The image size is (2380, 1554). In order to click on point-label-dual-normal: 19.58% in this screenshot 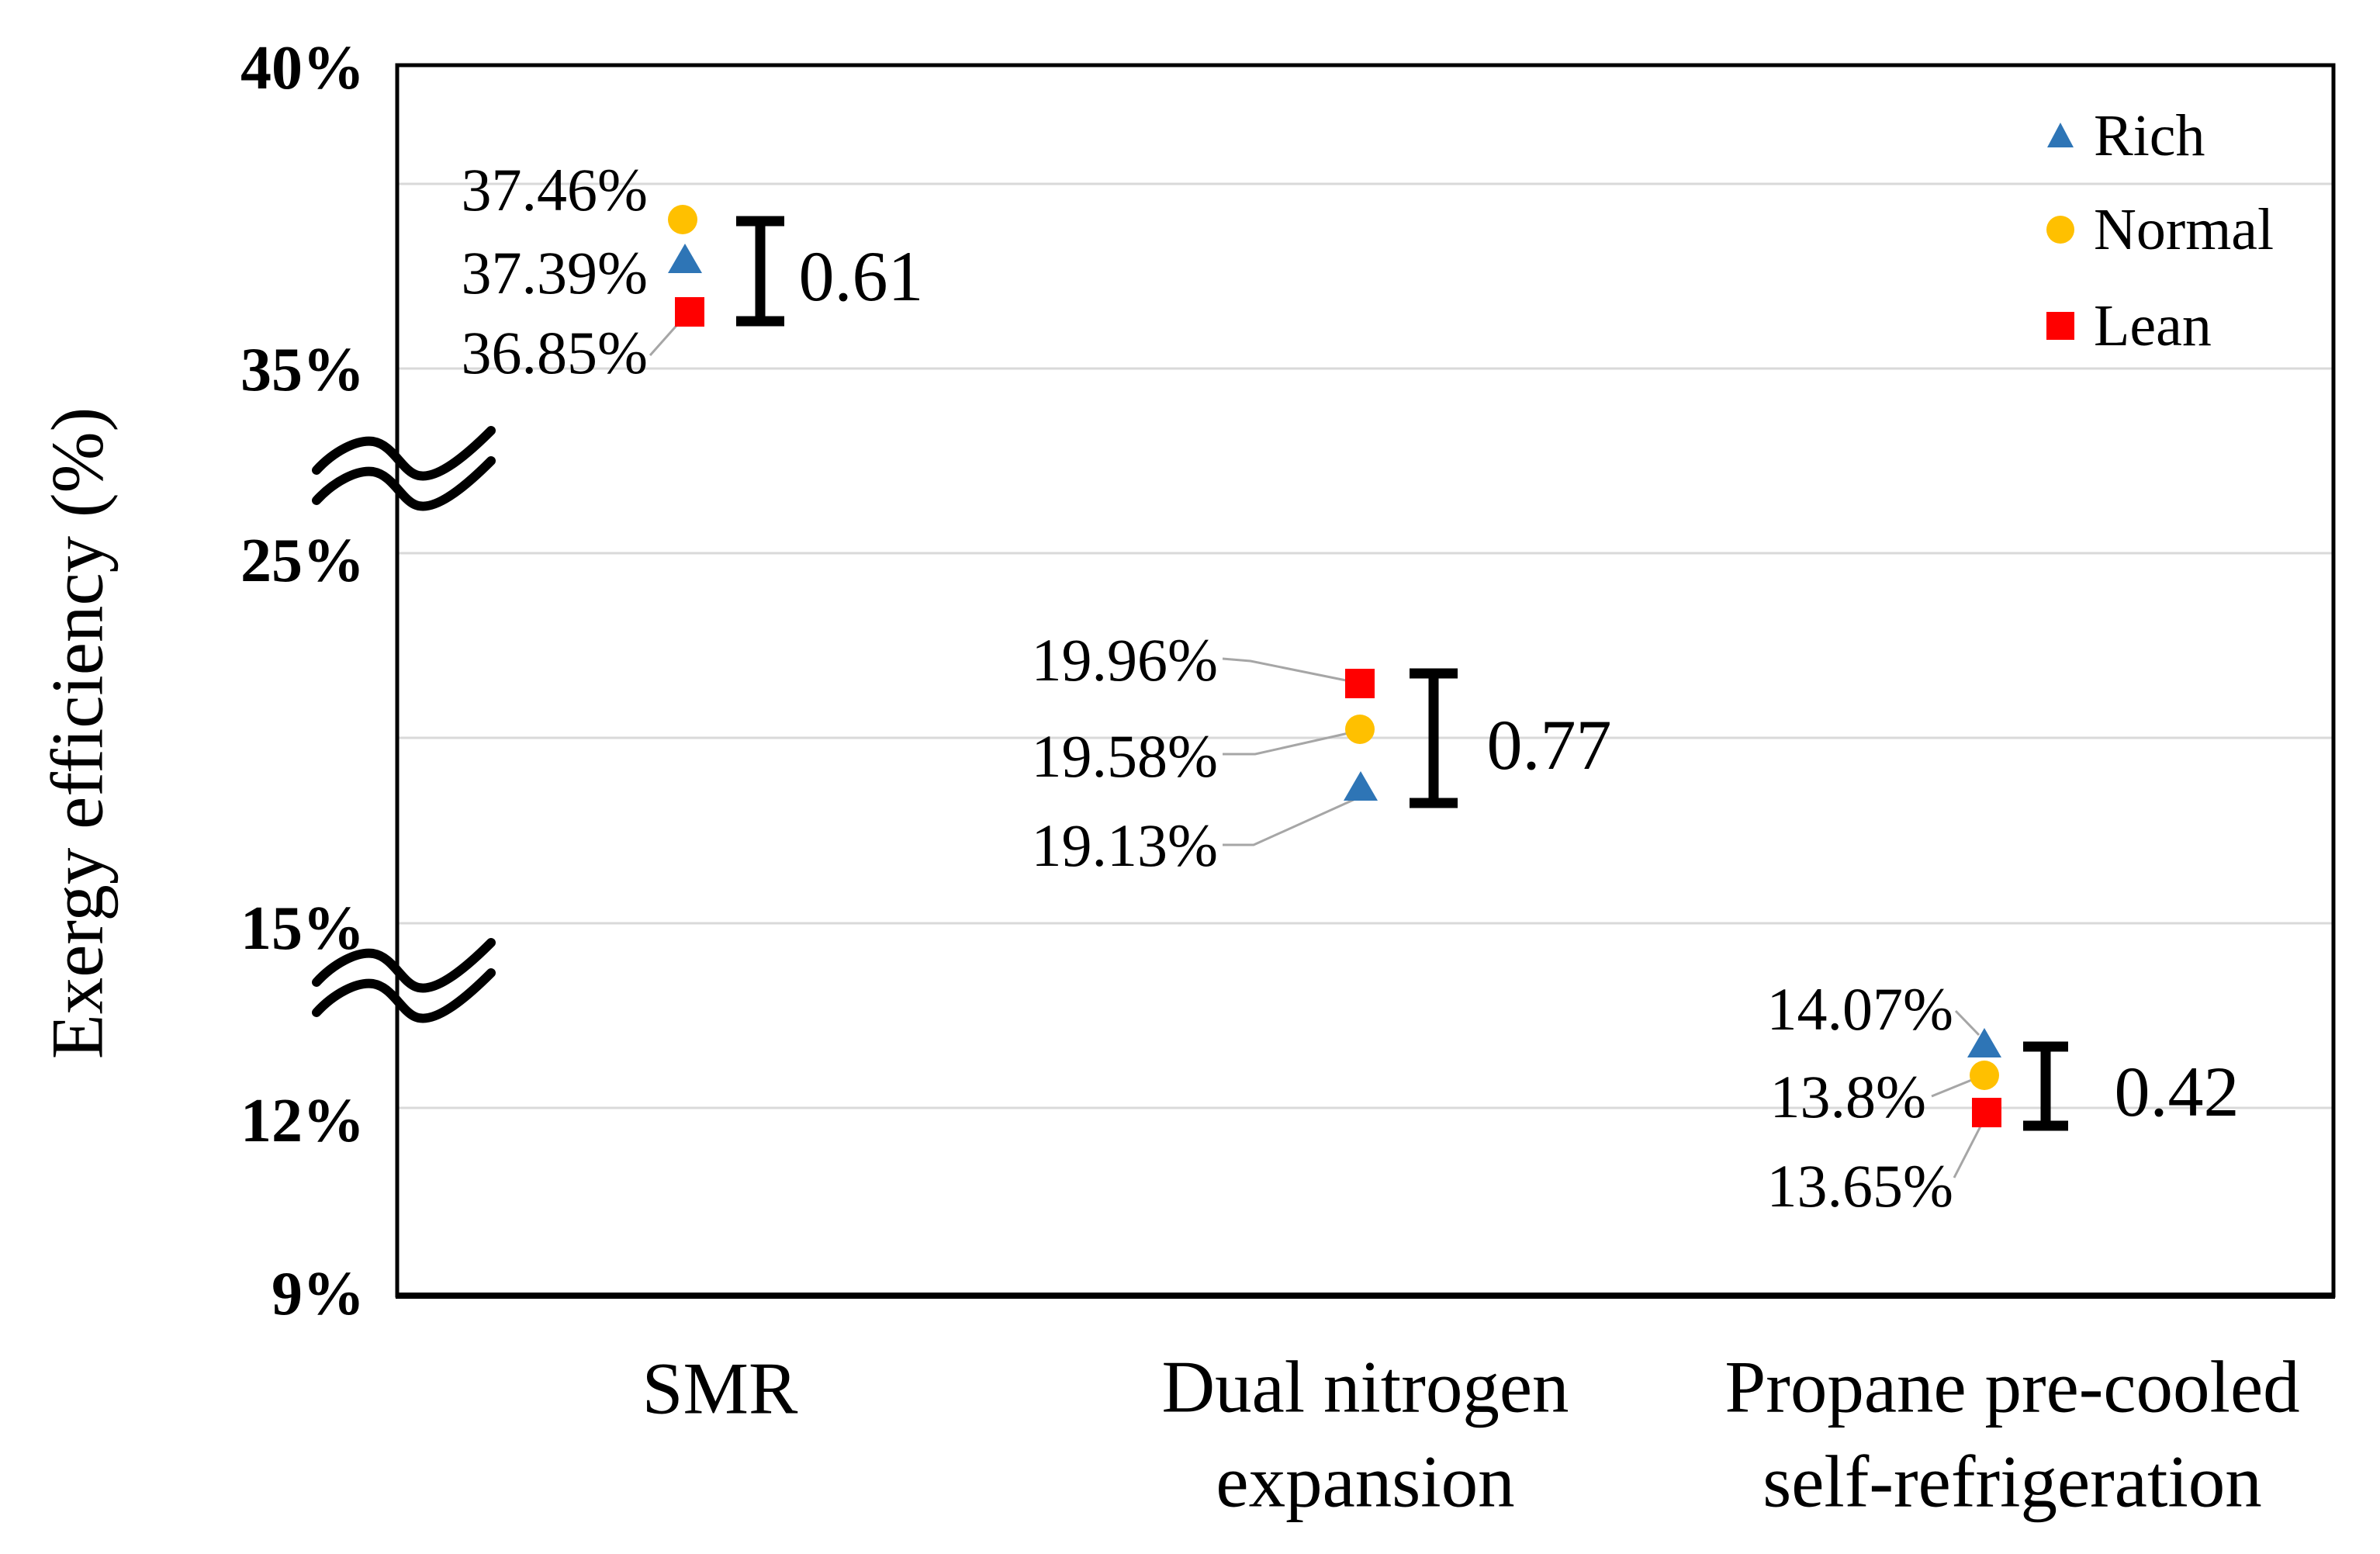, I will do `click(1124, 756)`.